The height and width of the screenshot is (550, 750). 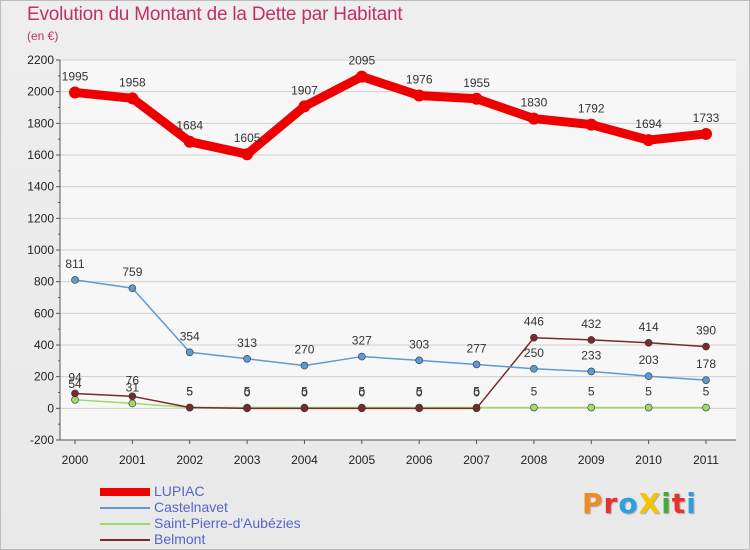 What do you see at coordinates (390, 115) in the screenshot?
I see `series-line-lupiac` at bounding box center [390, 115].